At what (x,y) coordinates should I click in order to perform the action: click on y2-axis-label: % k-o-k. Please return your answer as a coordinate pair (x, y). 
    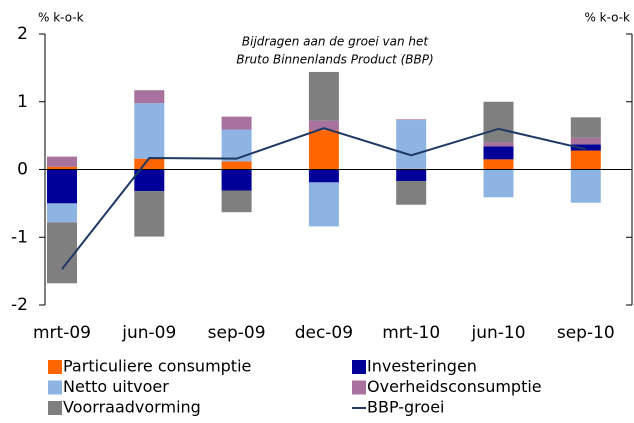
    Looking at the image, I should click on (607, 18).